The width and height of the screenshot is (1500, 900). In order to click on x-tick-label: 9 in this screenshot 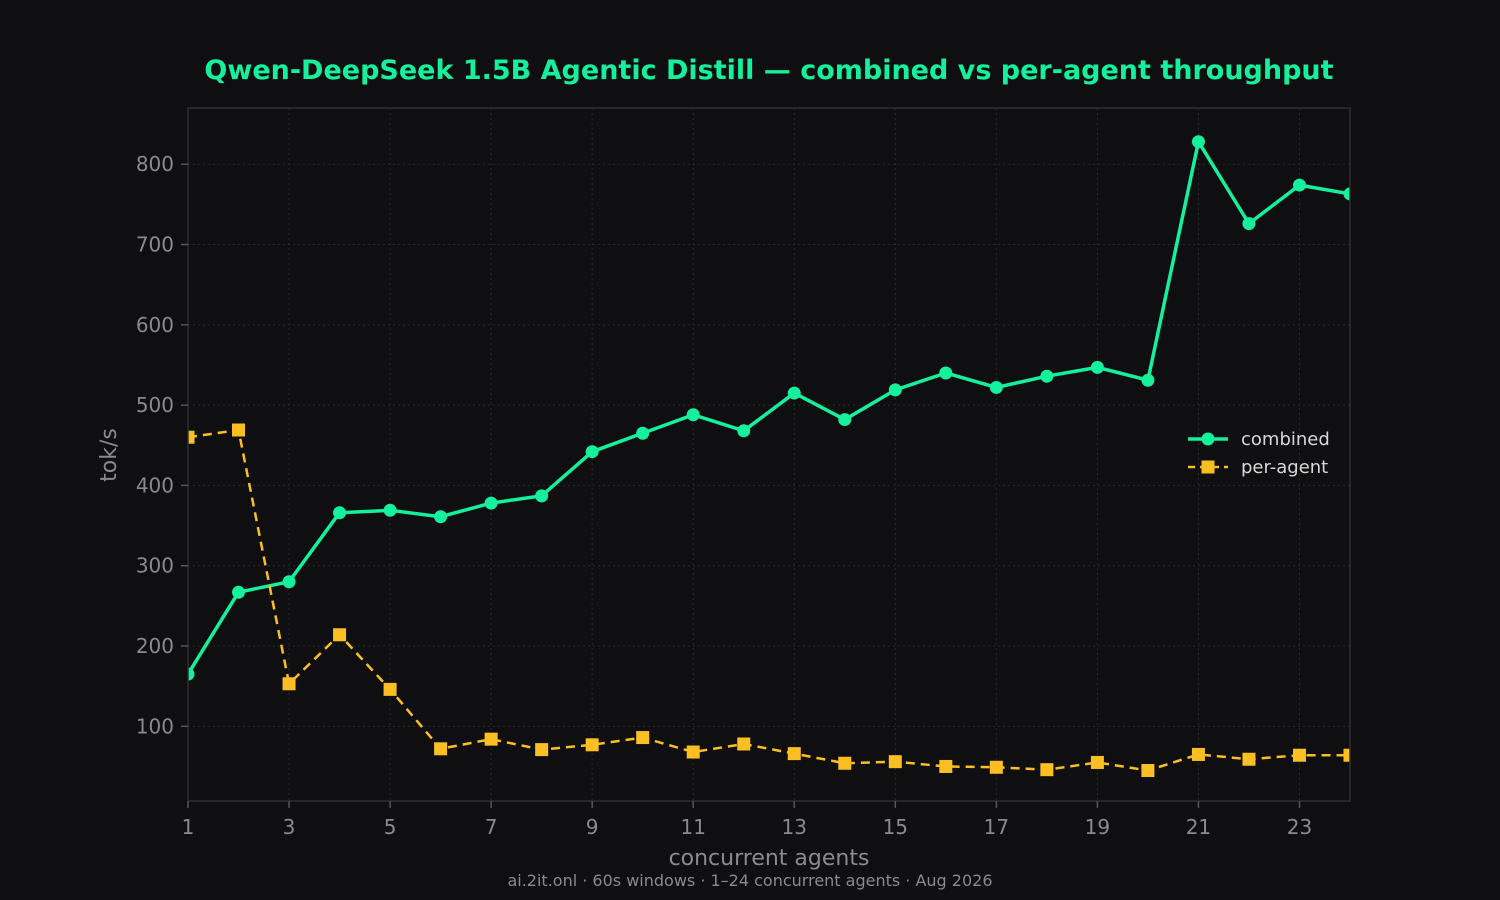, I will do `click(592, 827)`.